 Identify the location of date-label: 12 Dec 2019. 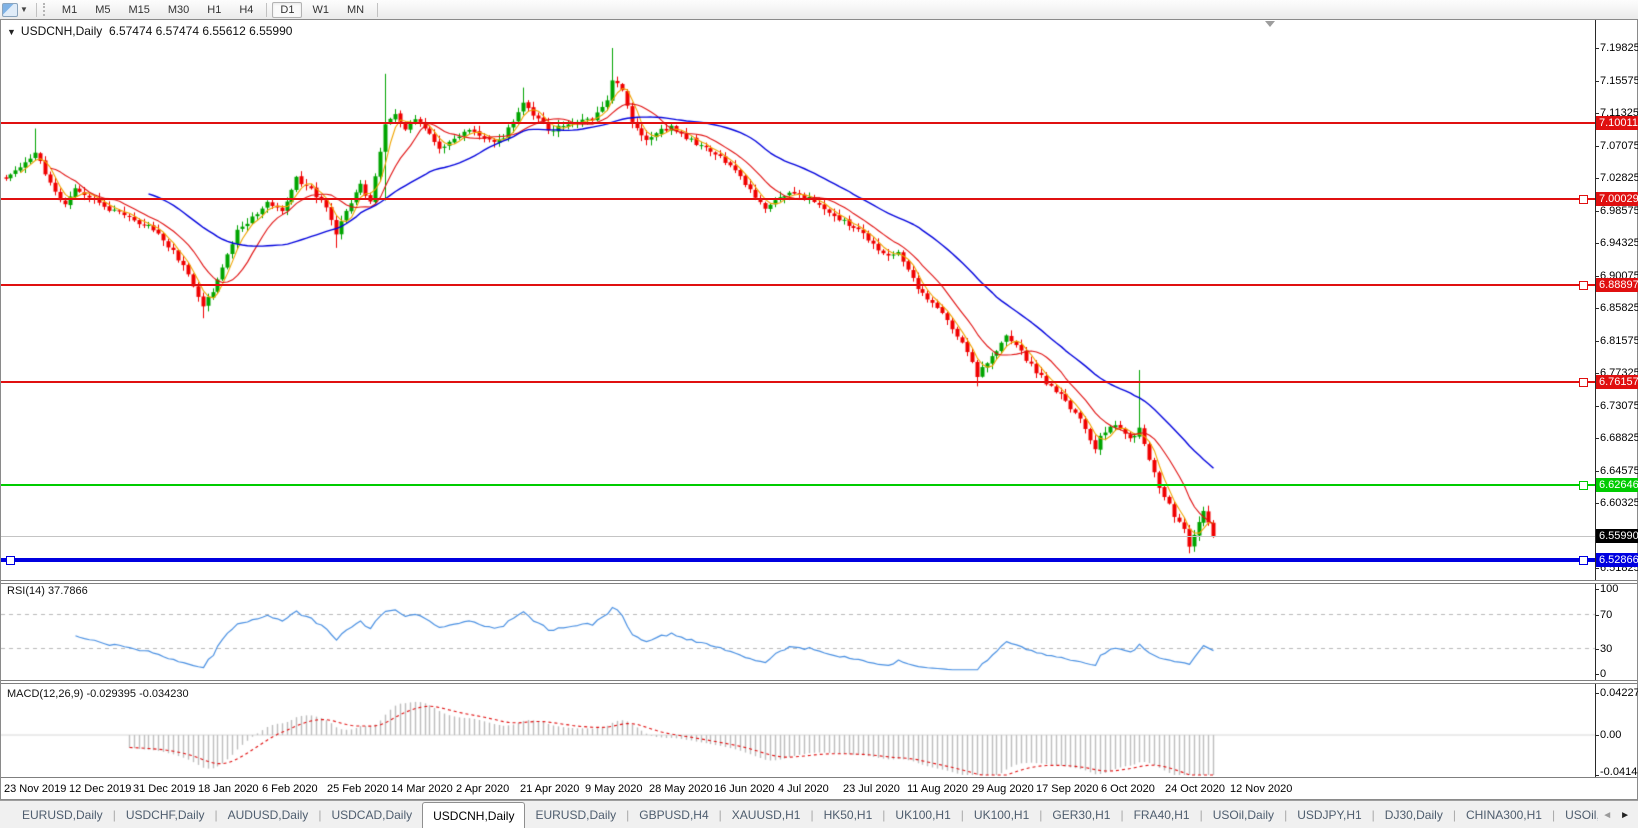
(100, 789).